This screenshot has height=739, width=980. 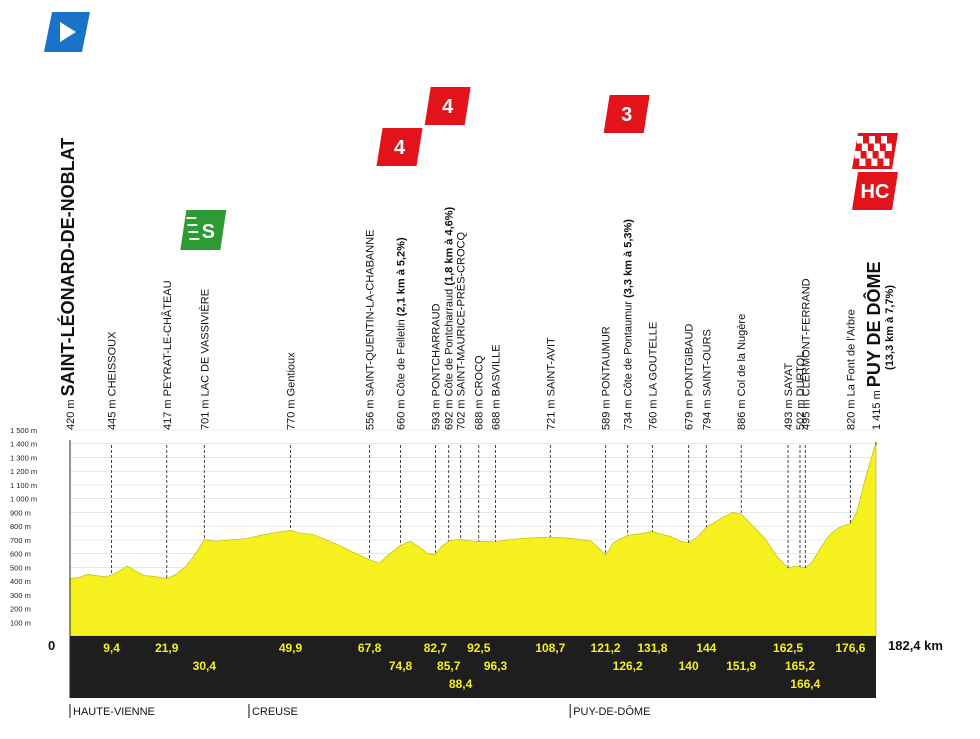 What do you see at coordinates (167, 338) in the screenshot?
I see `waypoint-name: PEYRAT-LE-CHÂTEAU` at bounding box center [167, 338].